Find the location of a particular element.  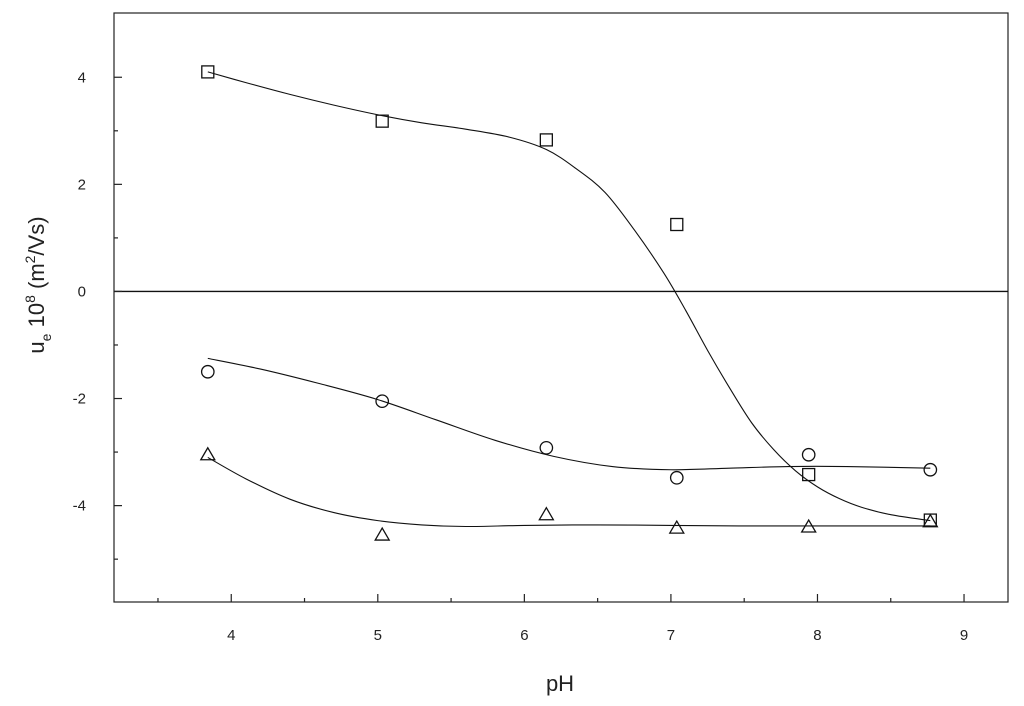

circle-series is located at coordinates (569, 421).